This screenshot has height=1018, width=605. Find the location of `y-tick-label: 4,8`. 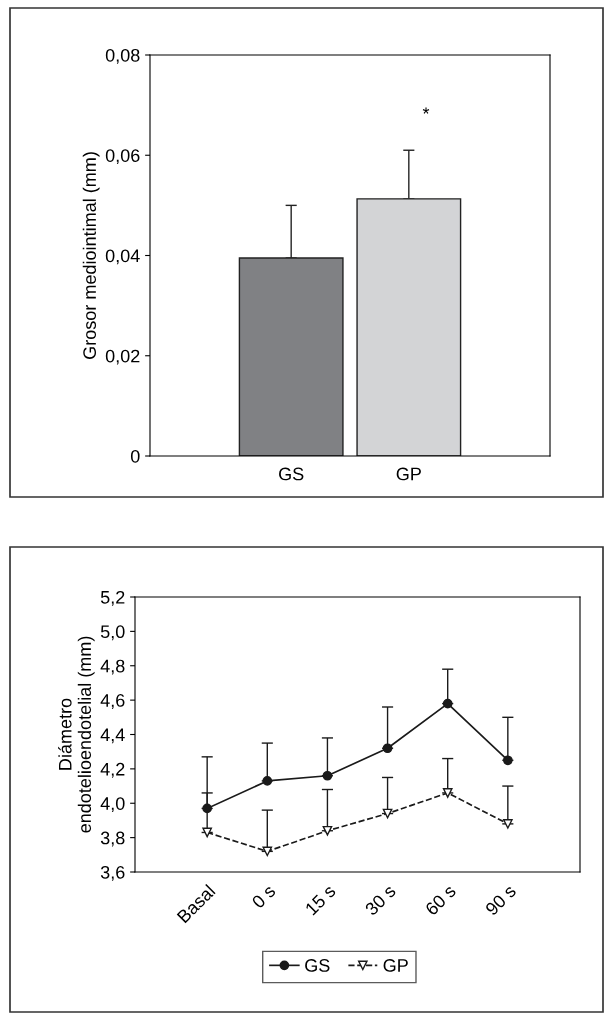

y-tick-label: 4,8 is located at coordinates (112, 667).